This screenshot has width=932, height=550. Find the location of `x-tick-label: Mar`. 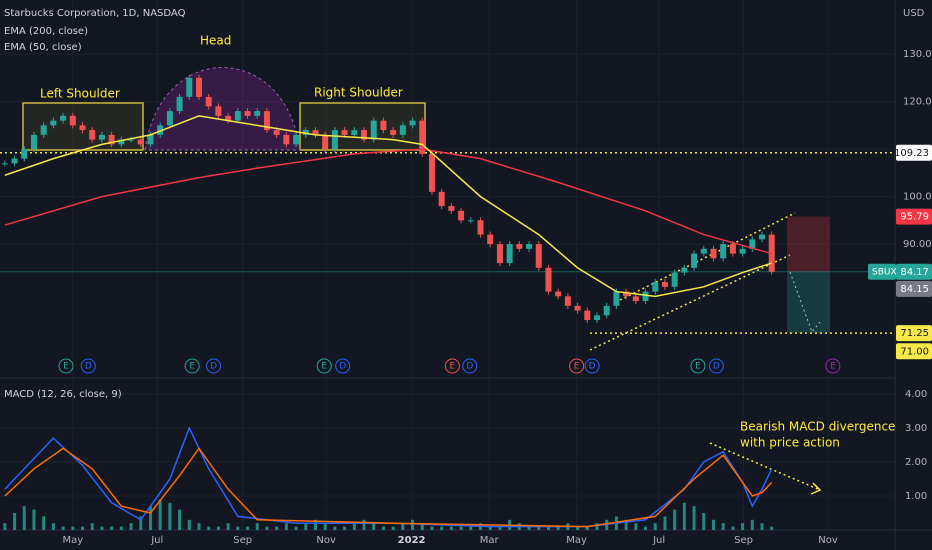

x-tick-label: Mar is located at coordinates (490, 540).